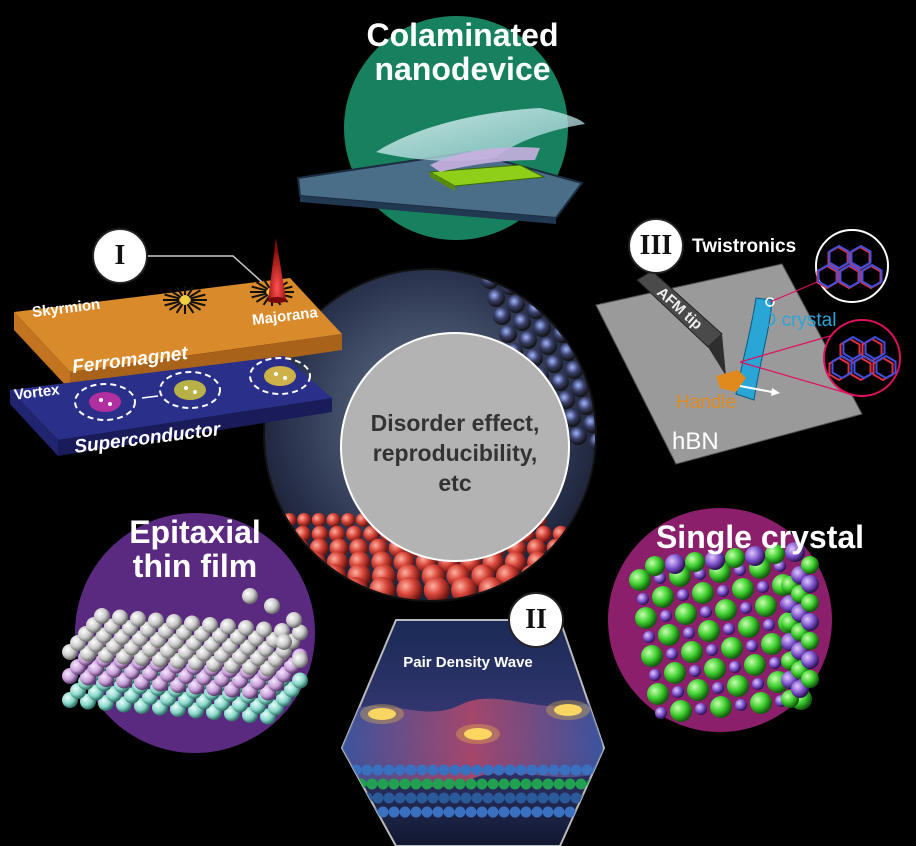 The height and width of the screenshot is (846, 916). I want to click on colaminated-line1: Colaminated, so click(462, 35).